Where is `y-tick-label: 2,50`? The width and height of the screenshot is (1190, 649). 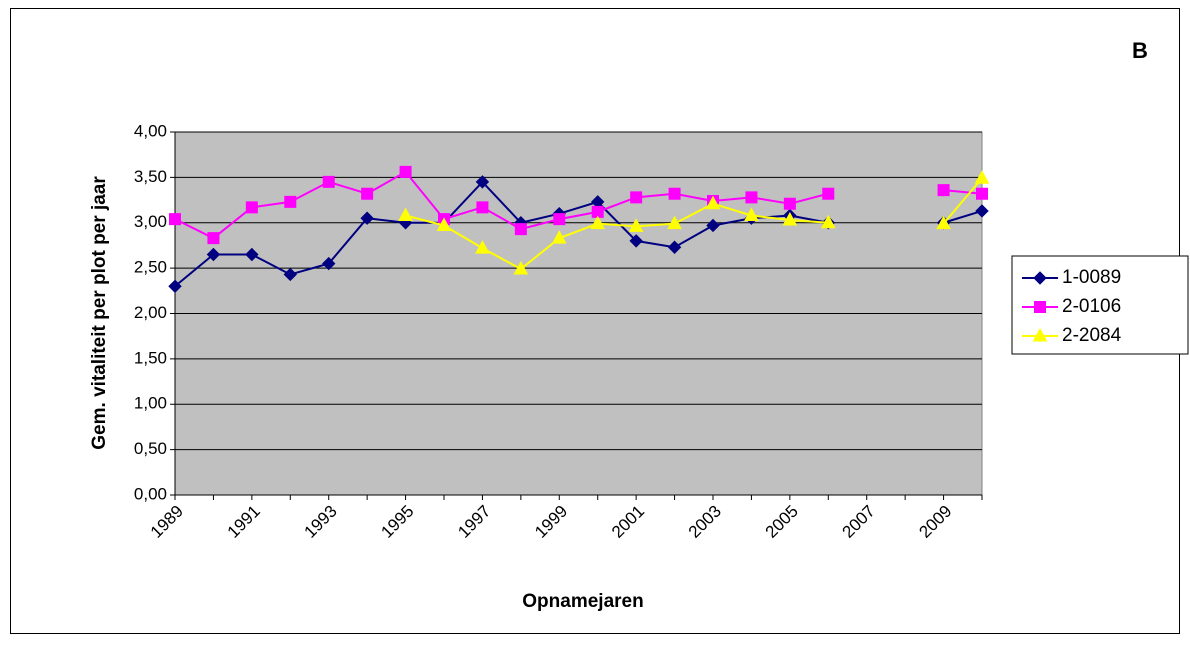
y-tick-label: 2,50 is located at coordinates (150, 267).